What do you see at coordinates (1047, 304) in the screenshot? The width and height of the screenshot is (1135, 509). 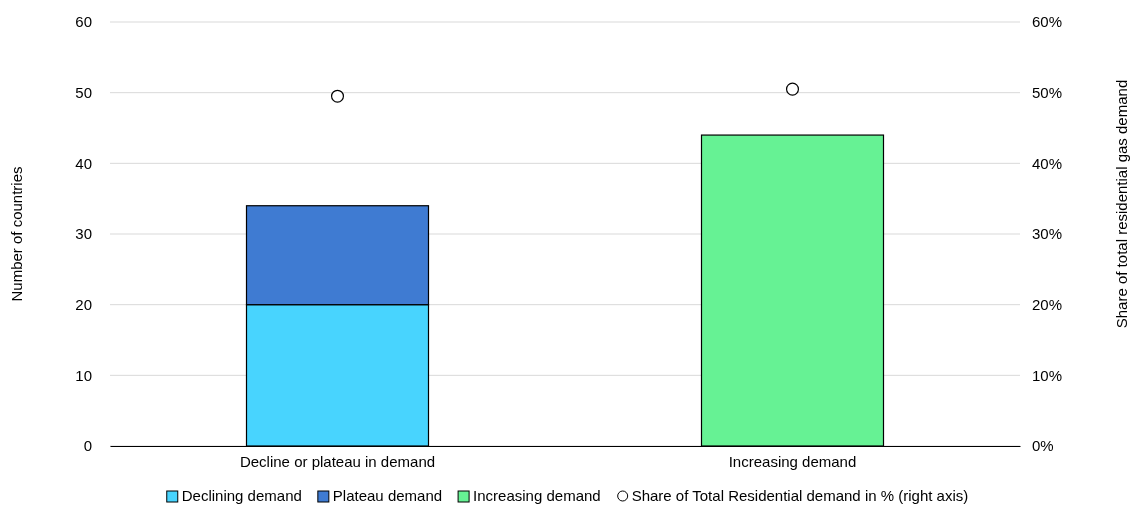 I see `y2-tick-label: 20%` at bounding box center [1047, 304].